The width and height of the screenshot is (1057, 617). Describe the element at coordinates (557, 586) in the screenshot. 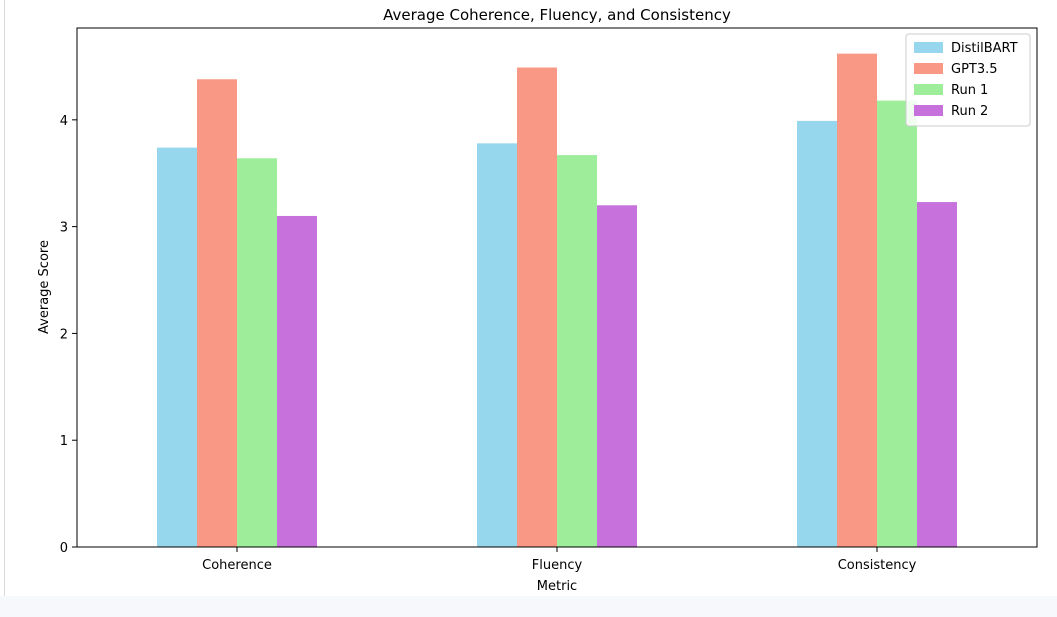

I see `x-axis-label: Metric` at that location.